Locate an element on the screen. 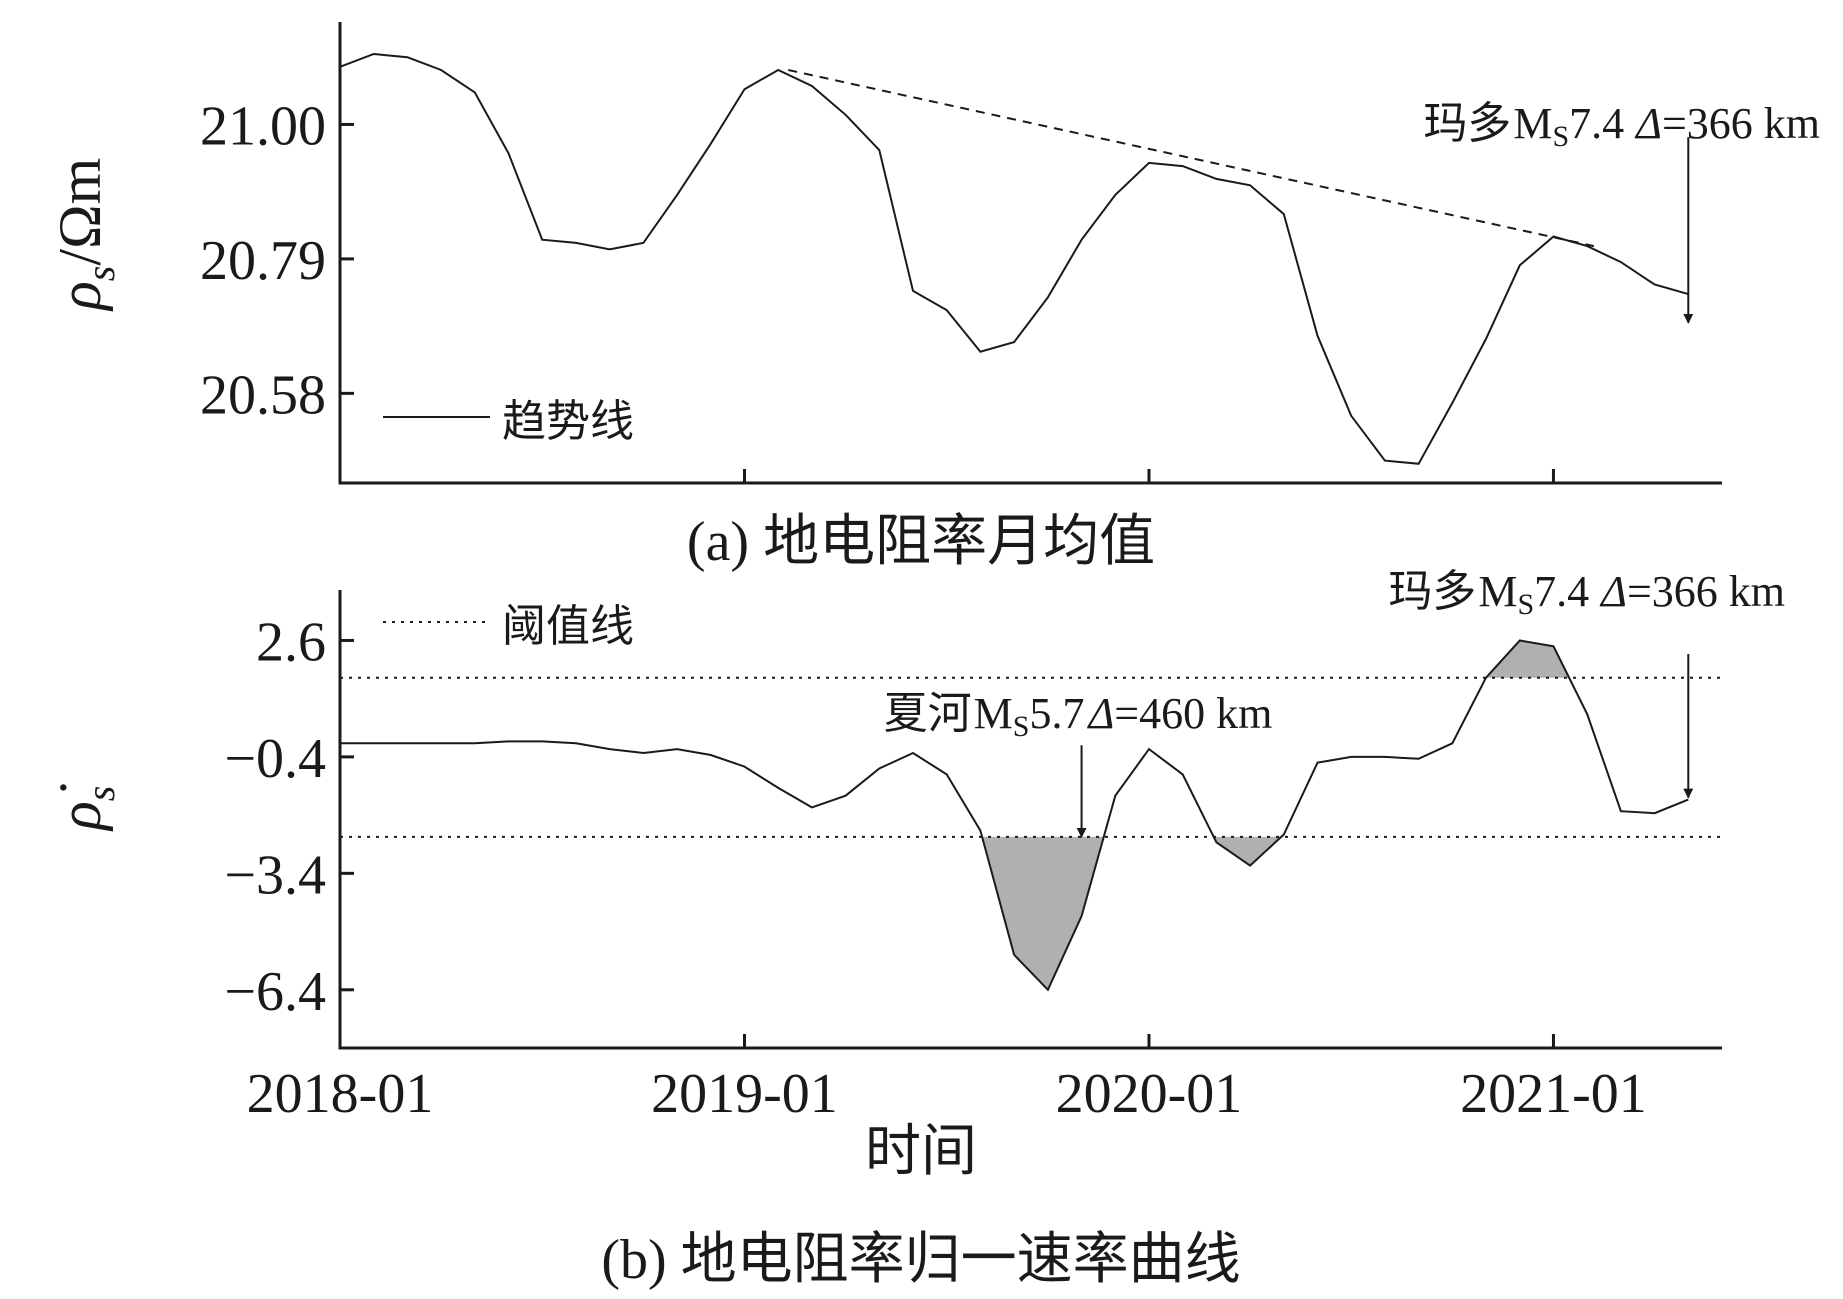 This screenshot has width=1843, height=1299. panel-a-legend: 趋势线 is located at coordinates (508, 421).